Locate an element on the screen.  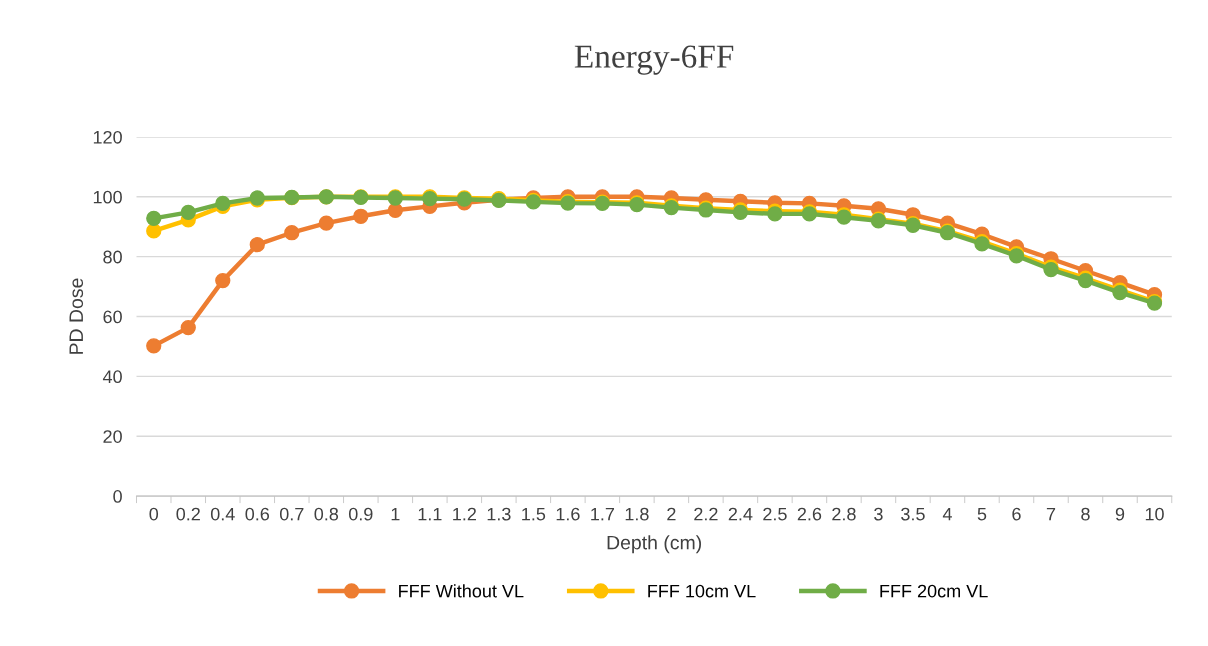
y-tick-label: 80 is located at coordinates (112, 257).